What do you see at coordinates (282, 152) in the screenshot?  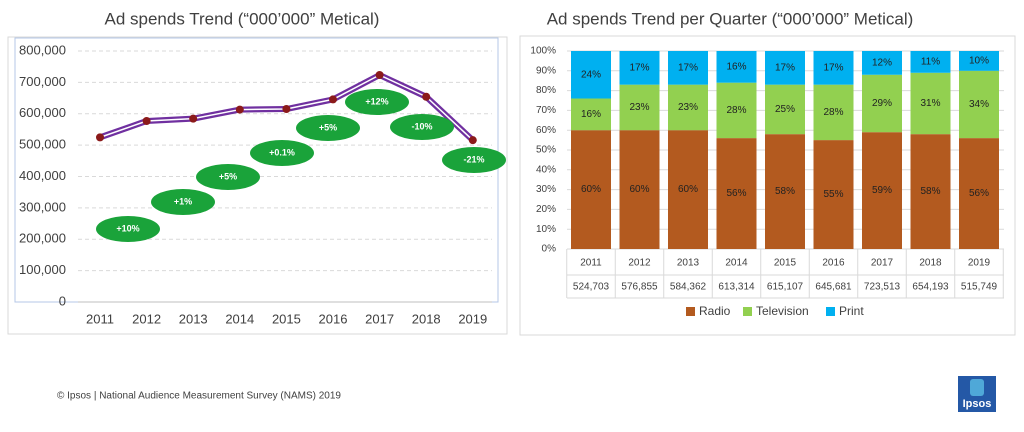 I see `annotation: +0.1%` at bounding box center [282, 152].